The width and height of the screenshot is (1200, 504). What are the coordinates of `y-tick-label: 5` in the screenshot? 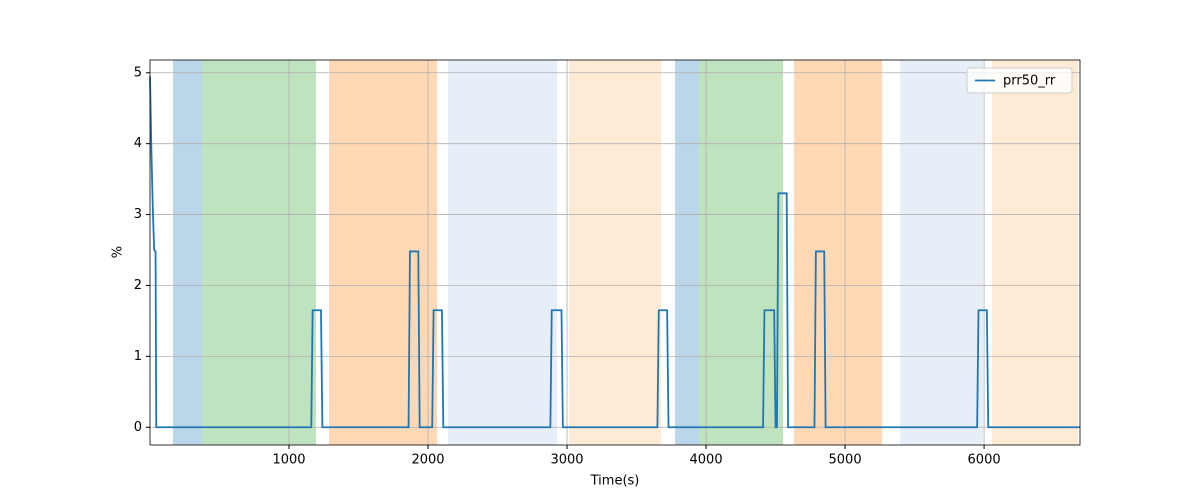 It's located at (138, 72).